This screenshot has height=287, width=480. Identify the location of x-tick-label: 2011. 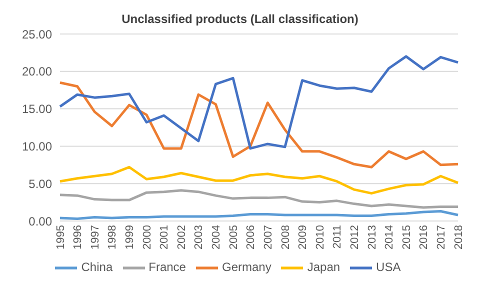
(338, 237).